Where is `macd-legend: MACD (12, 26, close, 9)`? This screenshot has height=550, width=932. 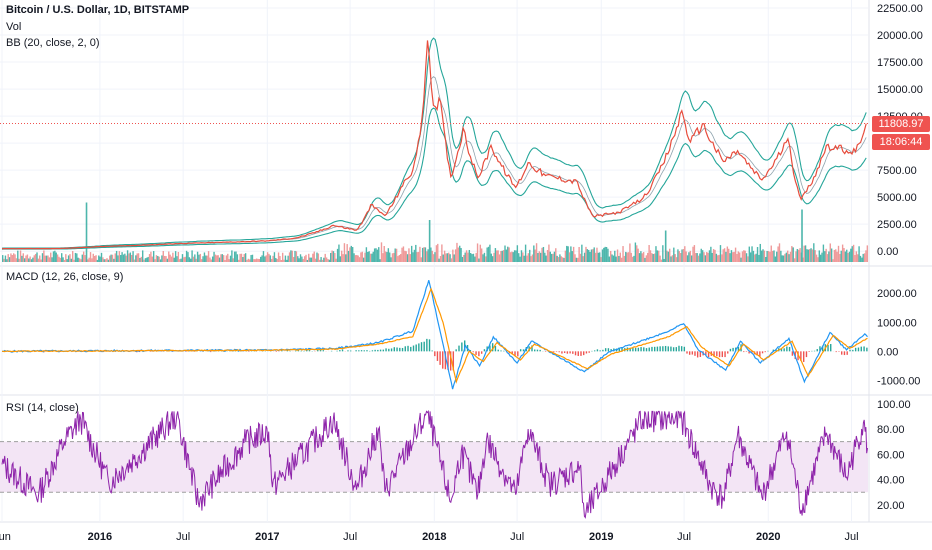
macd-legend: MACD (12, 26, close, 9) is located at coordinates (65, 277).